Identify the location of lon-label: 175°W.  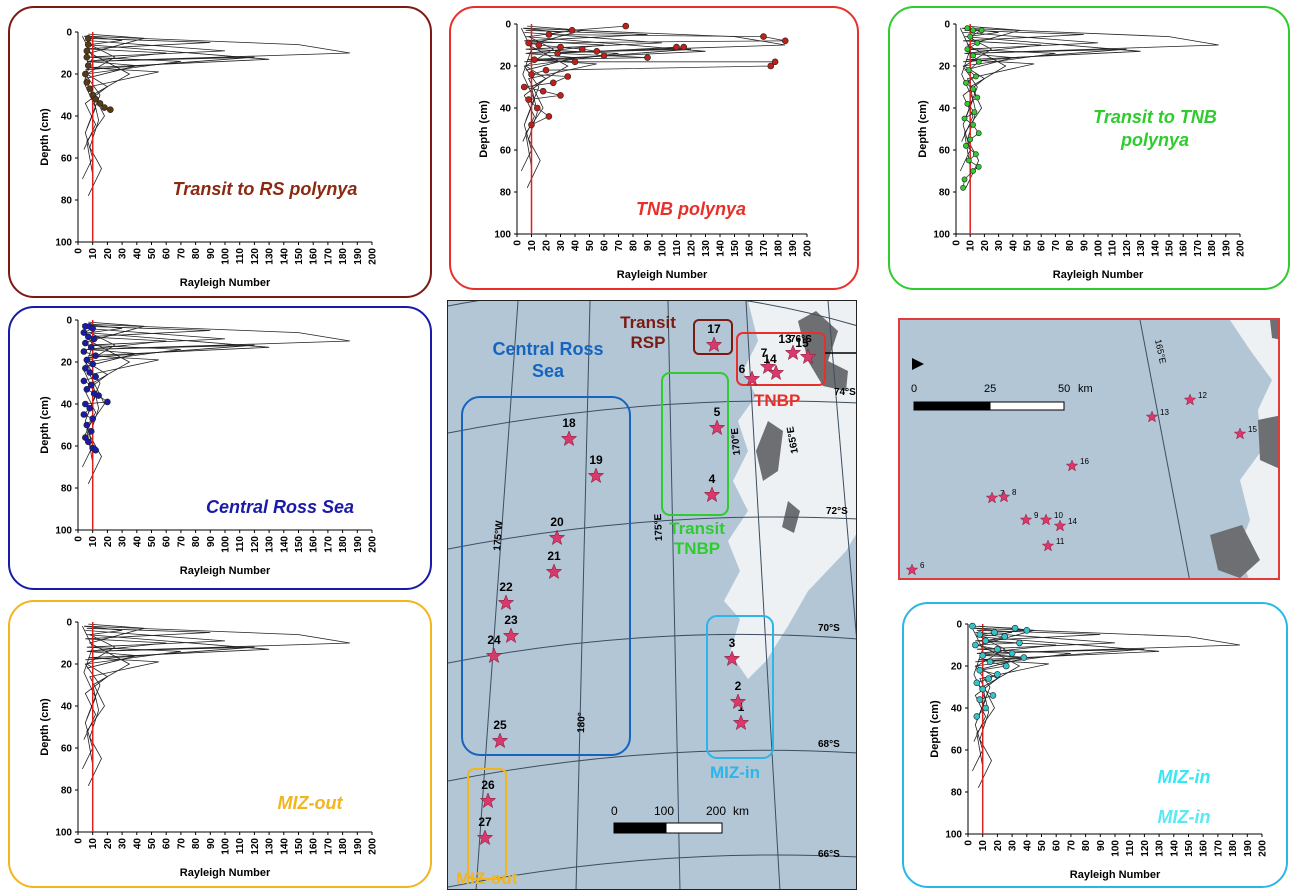
(499, 536).